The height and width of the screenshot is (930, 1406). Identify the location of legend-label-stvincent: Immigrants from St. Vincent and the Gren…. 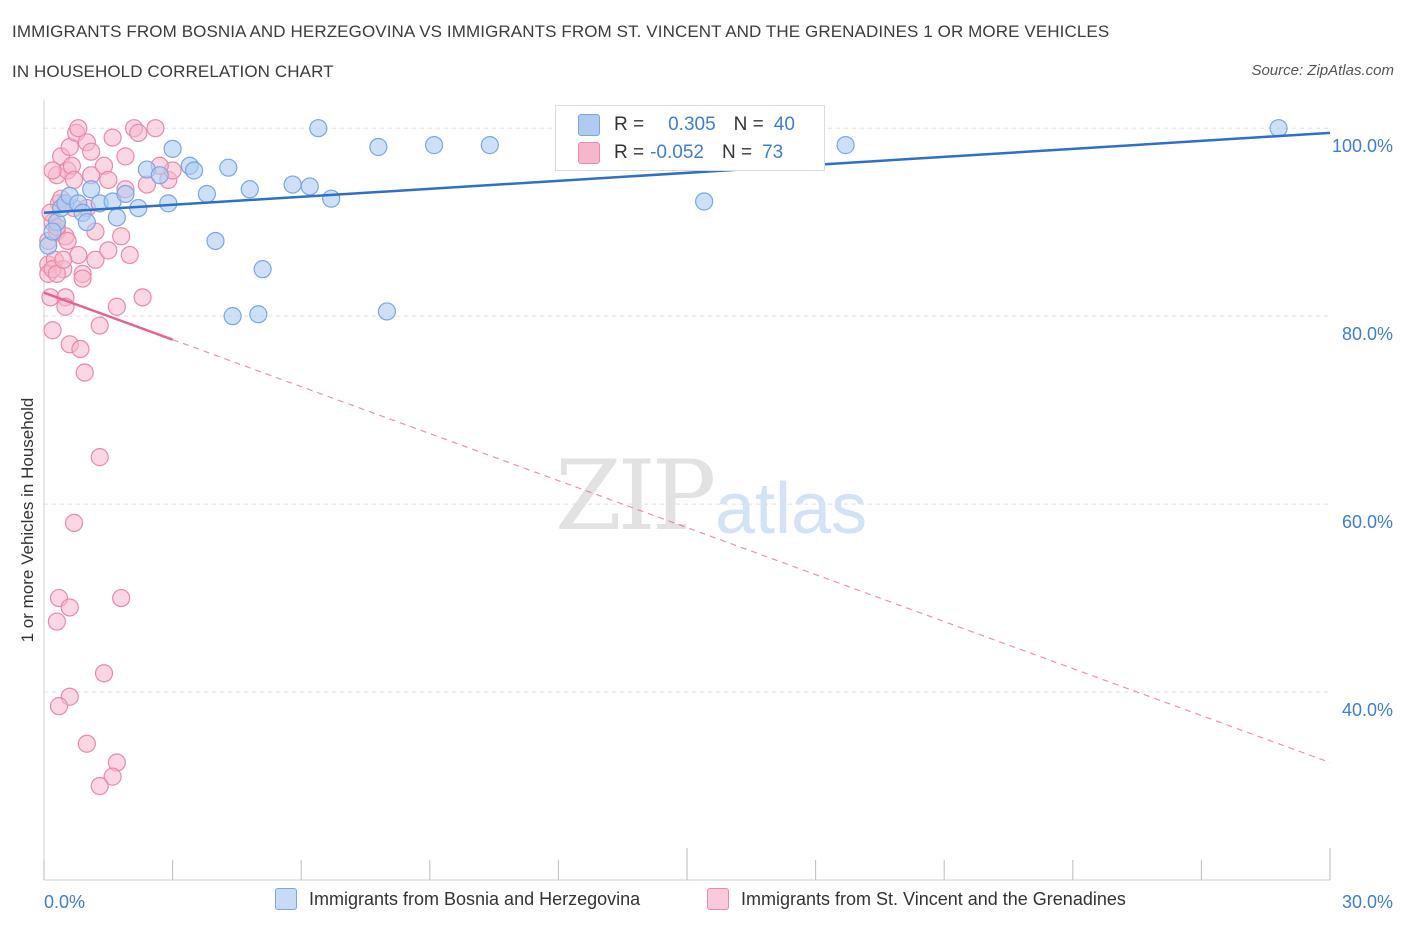
(933, 898).